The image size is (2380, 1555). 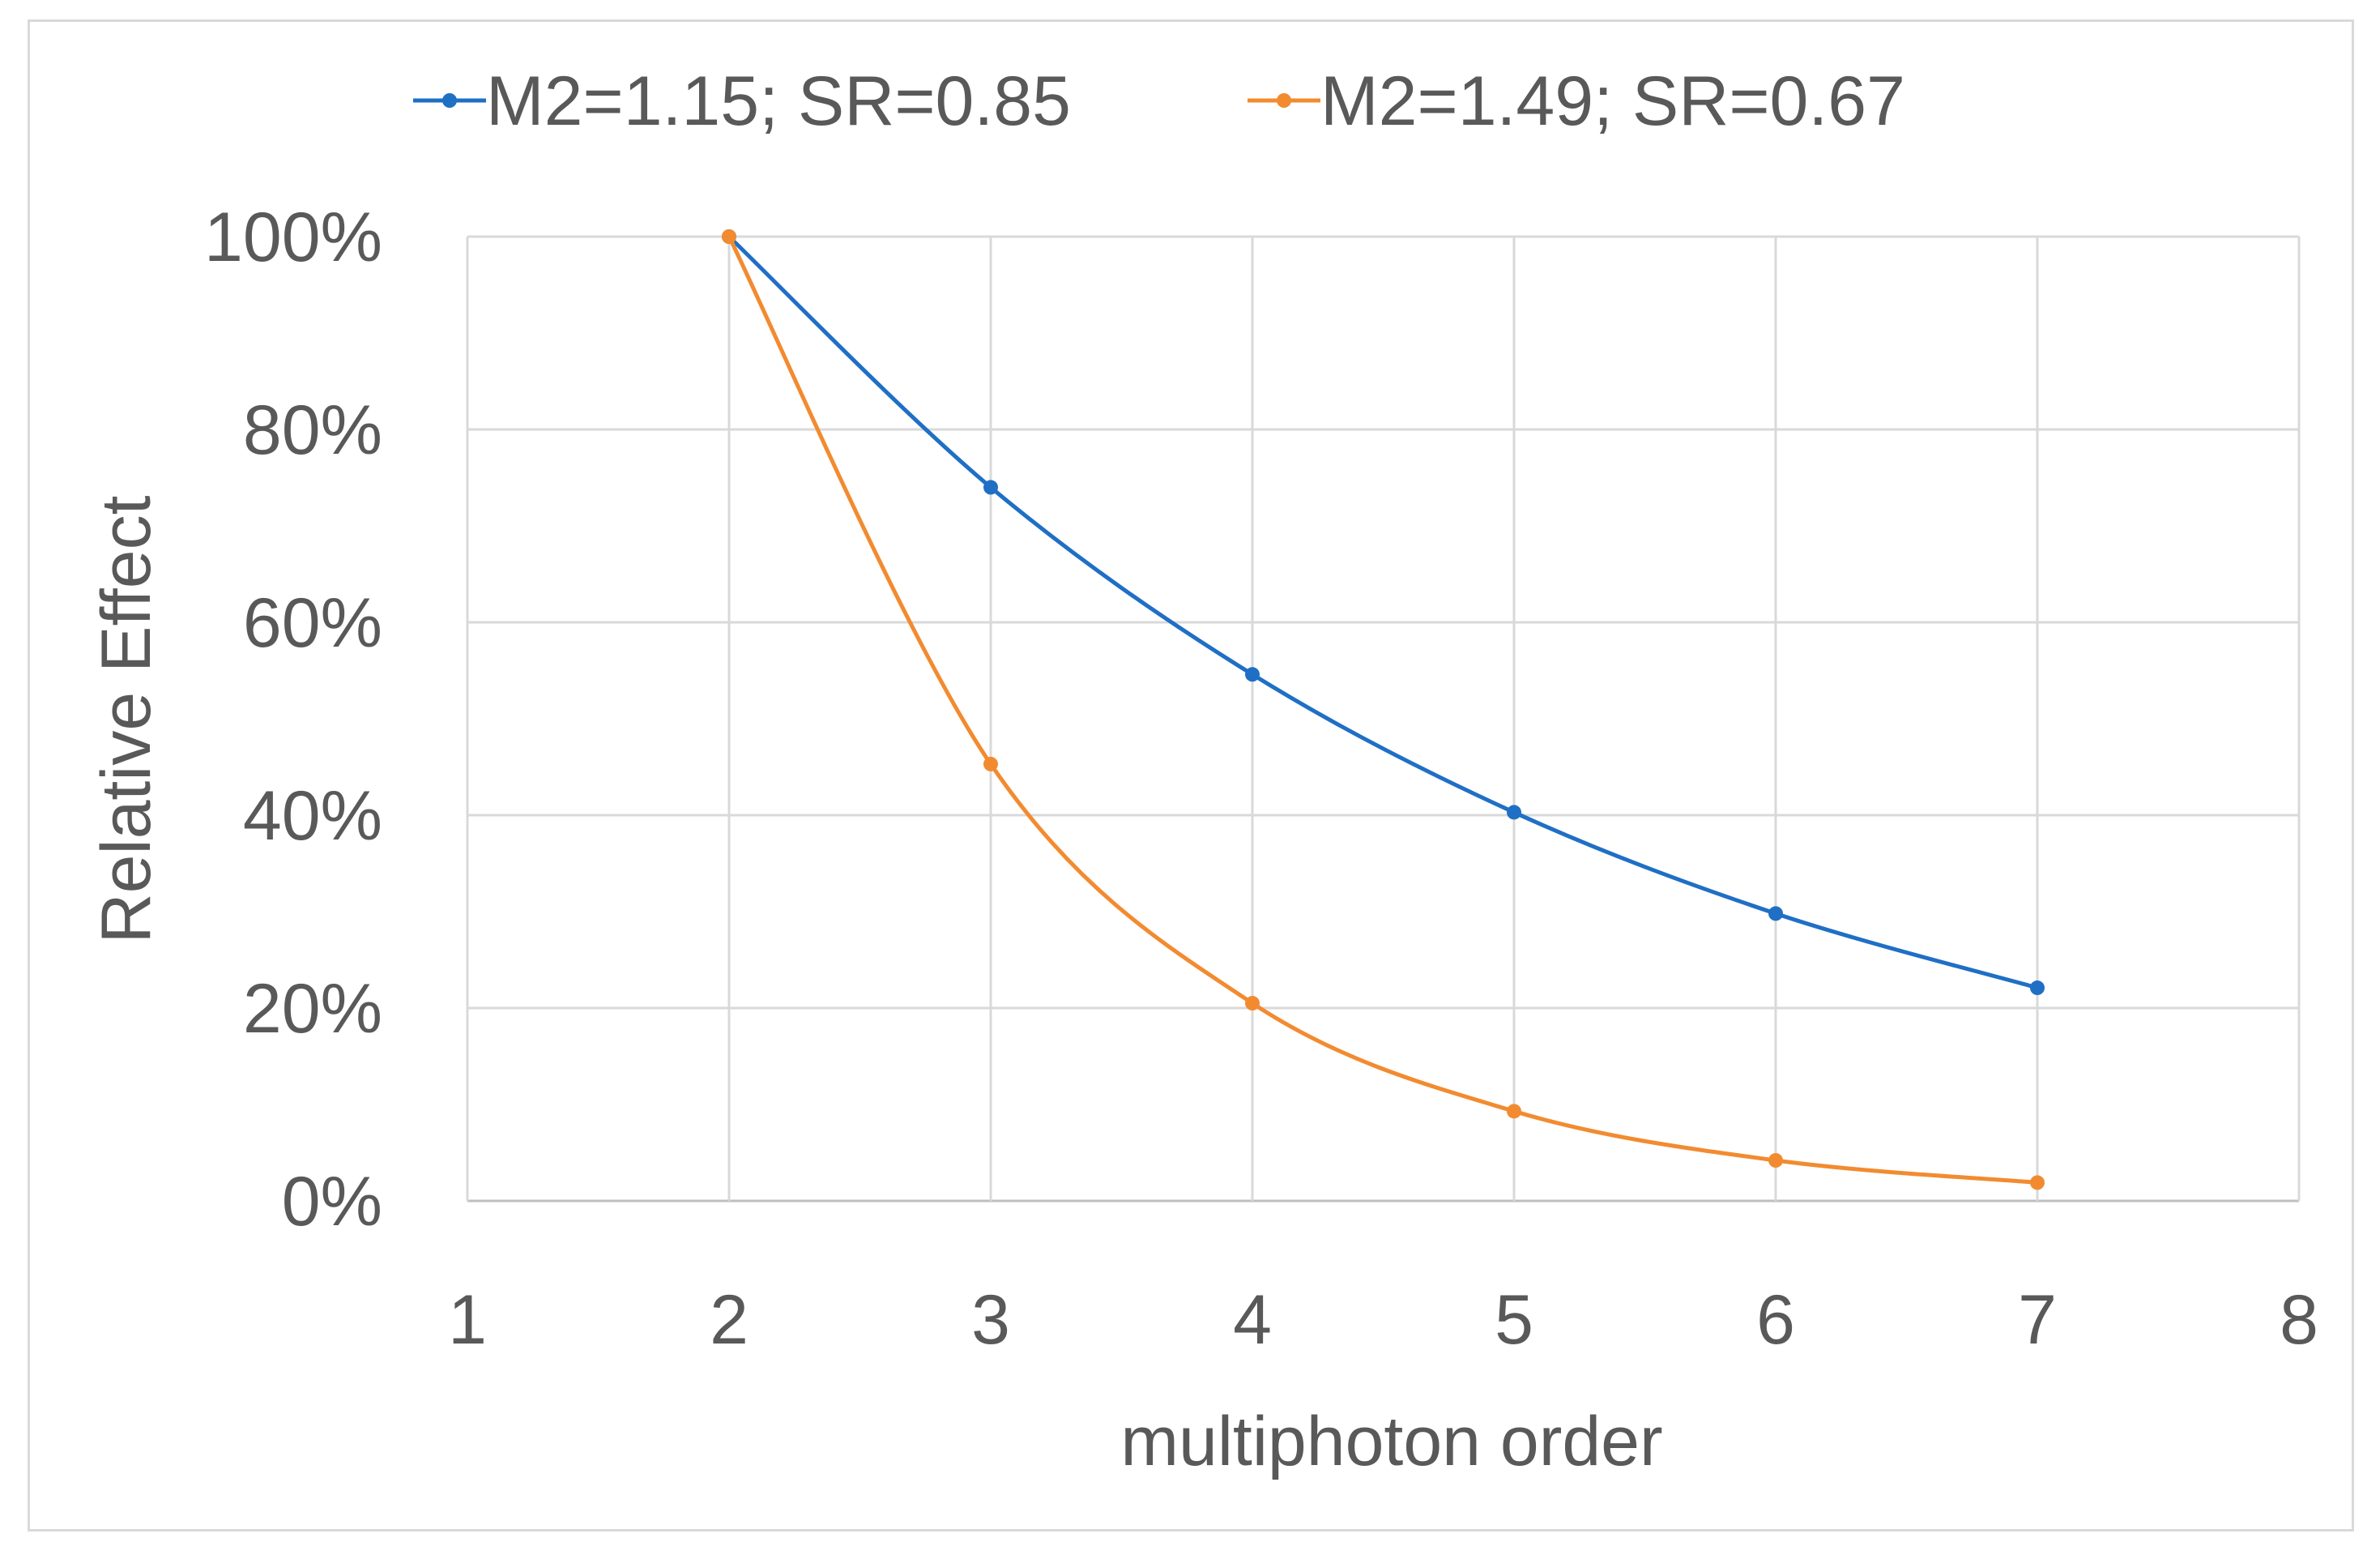 I want to click on y-tick-label: 20%, so click(x=312, y=1009).